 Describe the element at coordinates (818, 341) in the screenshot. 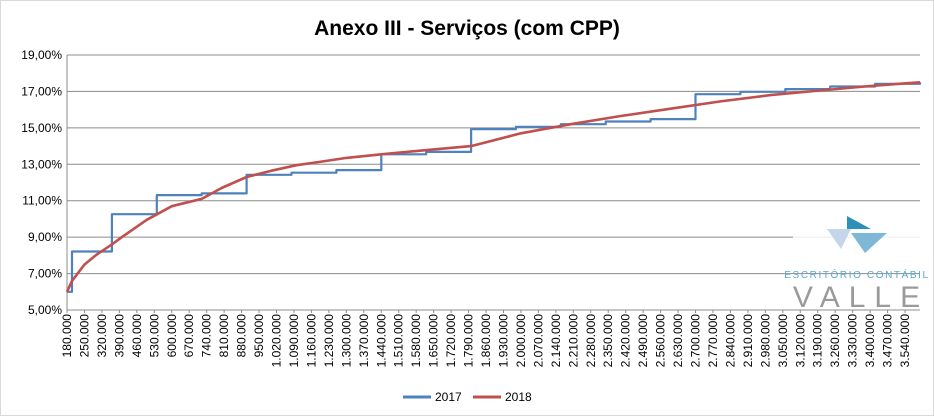

I see `x-tick-label: 3.190.000` at that location.